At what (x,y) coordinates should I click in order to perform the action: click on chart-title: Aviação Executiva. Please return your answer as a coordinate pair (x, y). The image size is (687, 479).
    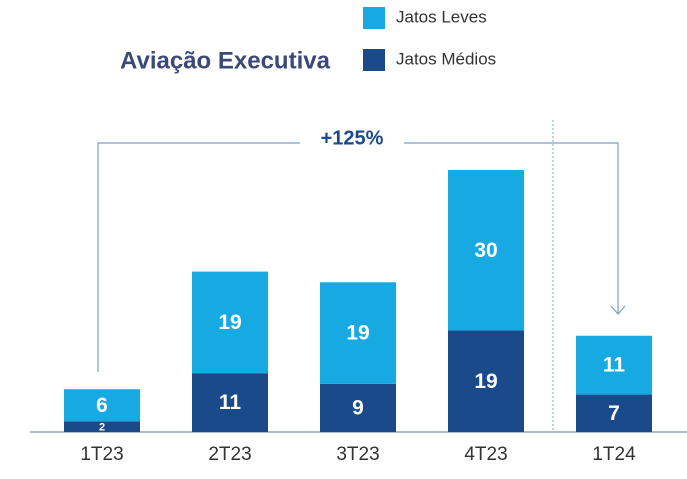
    Looking at the image, I should click on (225, 60).